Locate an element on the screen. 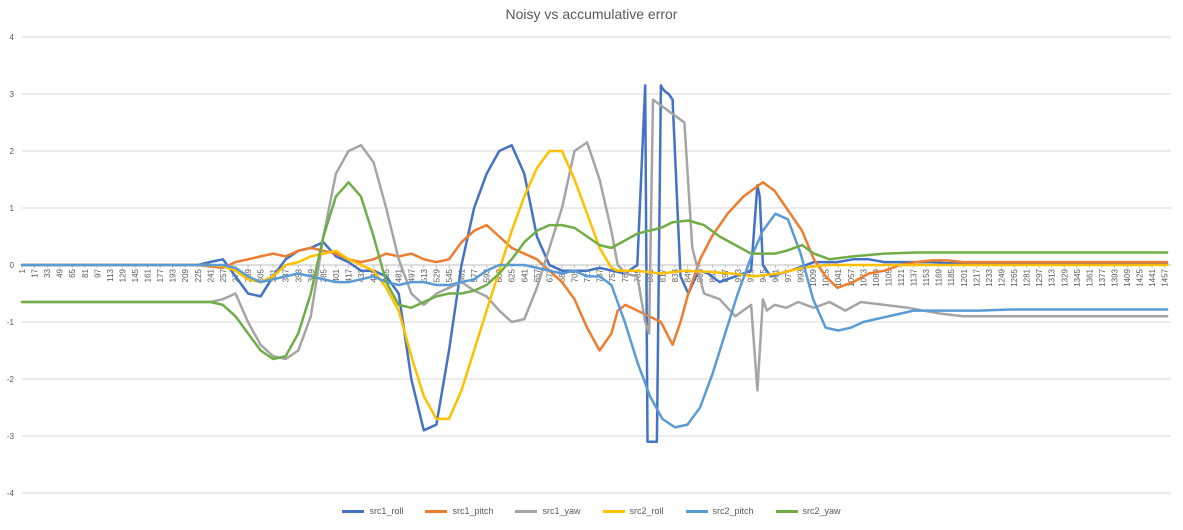 This screenshot has height=530, width=1183. x-tick-label: 1057 is located at coordinates (851, 277).